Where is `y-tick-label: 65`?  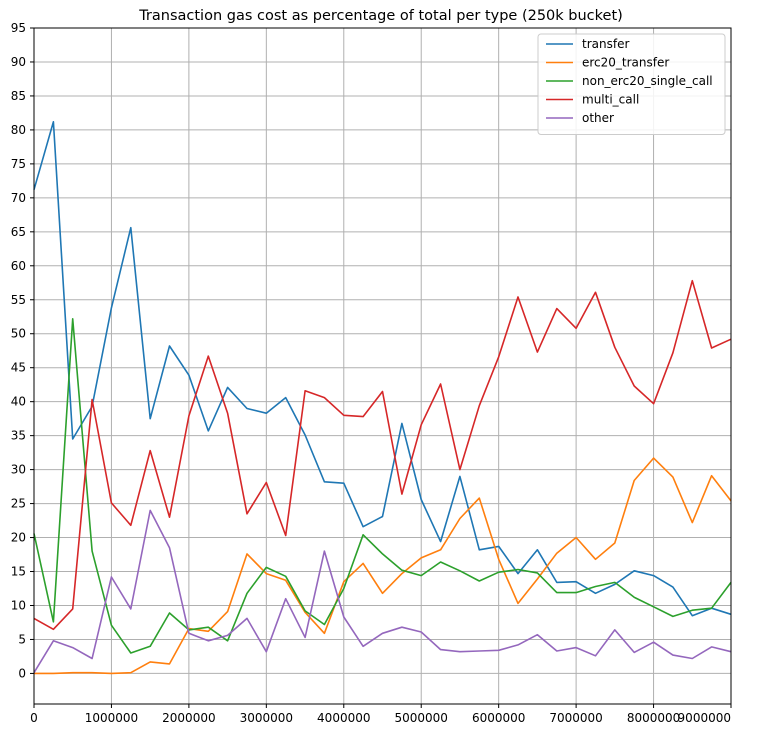 y-tick-label: 65 is located at coordinates (18, 232).